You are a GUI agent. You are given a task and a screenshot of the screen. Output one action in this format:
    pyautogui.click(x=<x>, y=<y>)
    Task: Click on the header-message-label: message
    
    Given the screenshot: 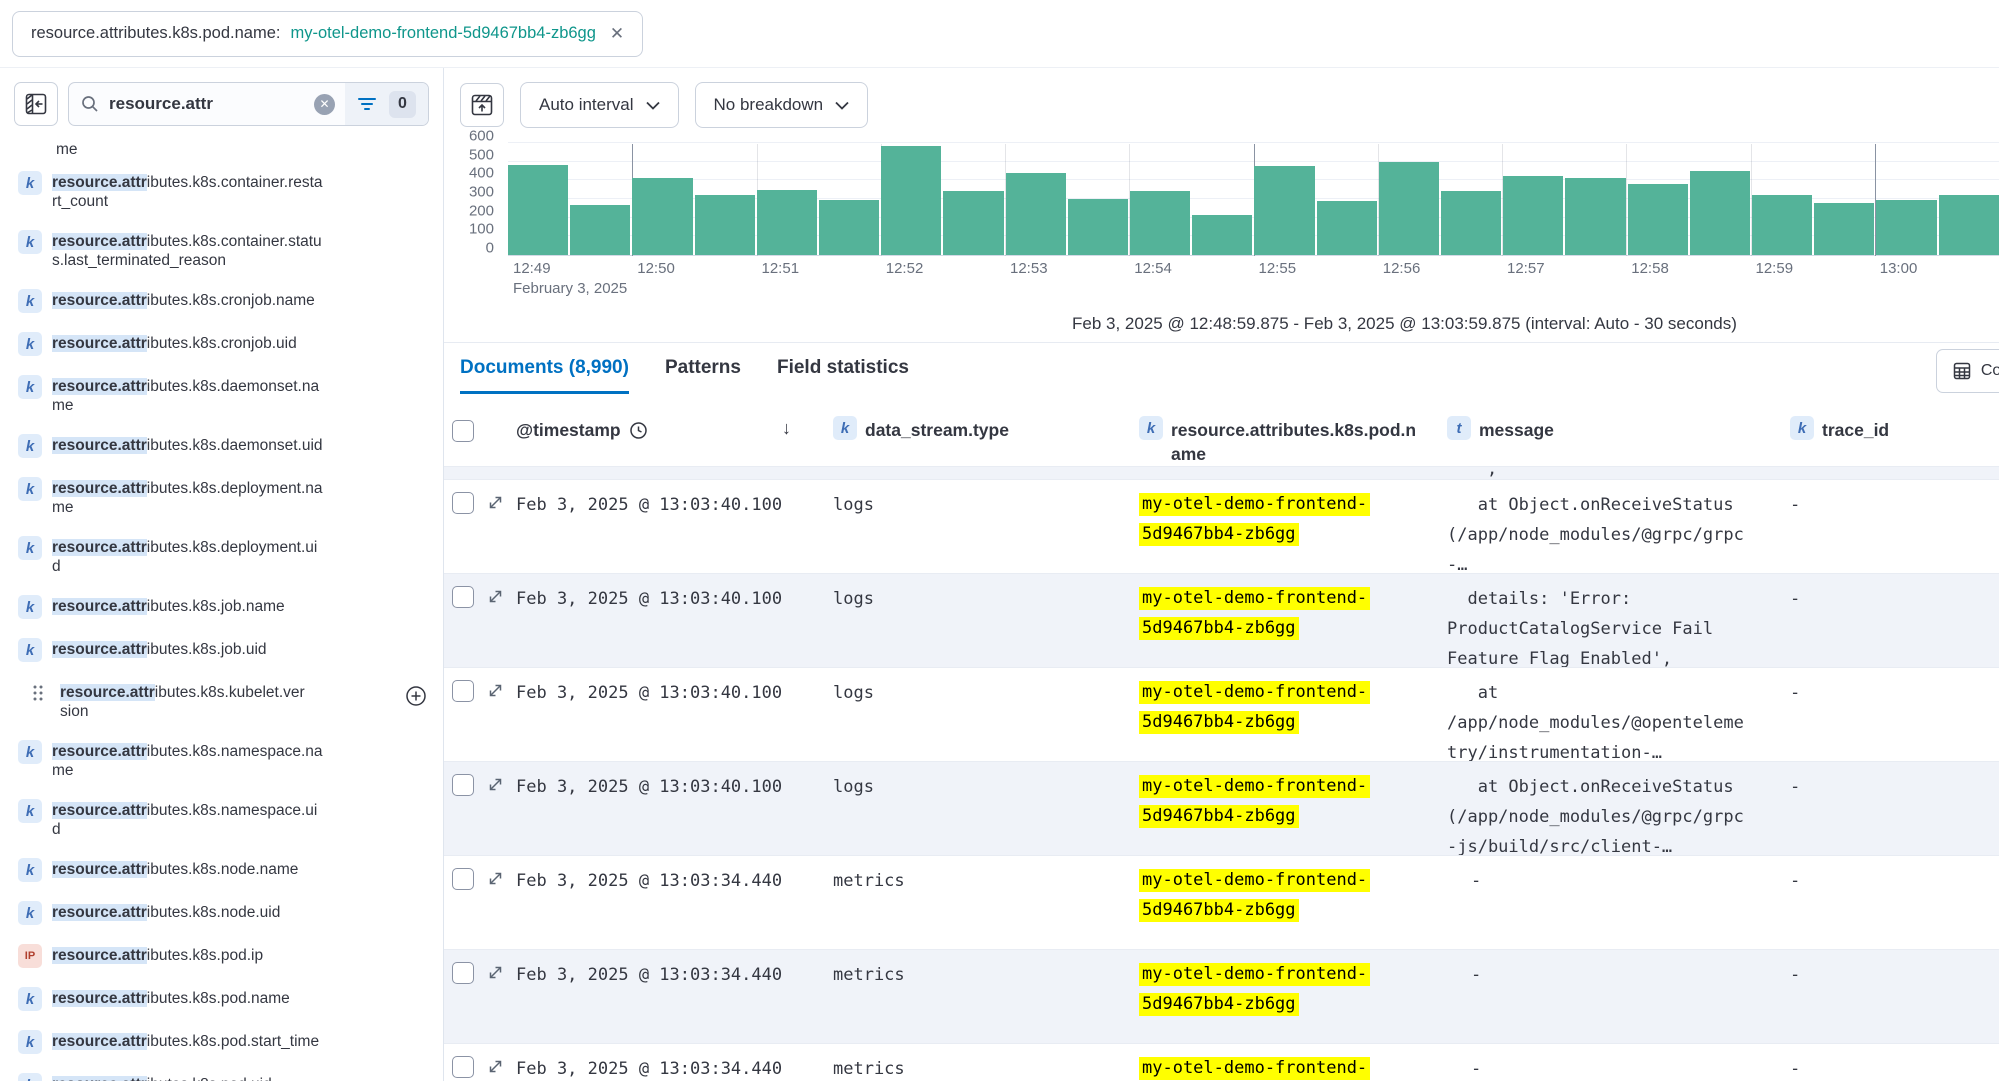 What is the action you would take?
    pyautogui.click(x=1516, y=430)
    